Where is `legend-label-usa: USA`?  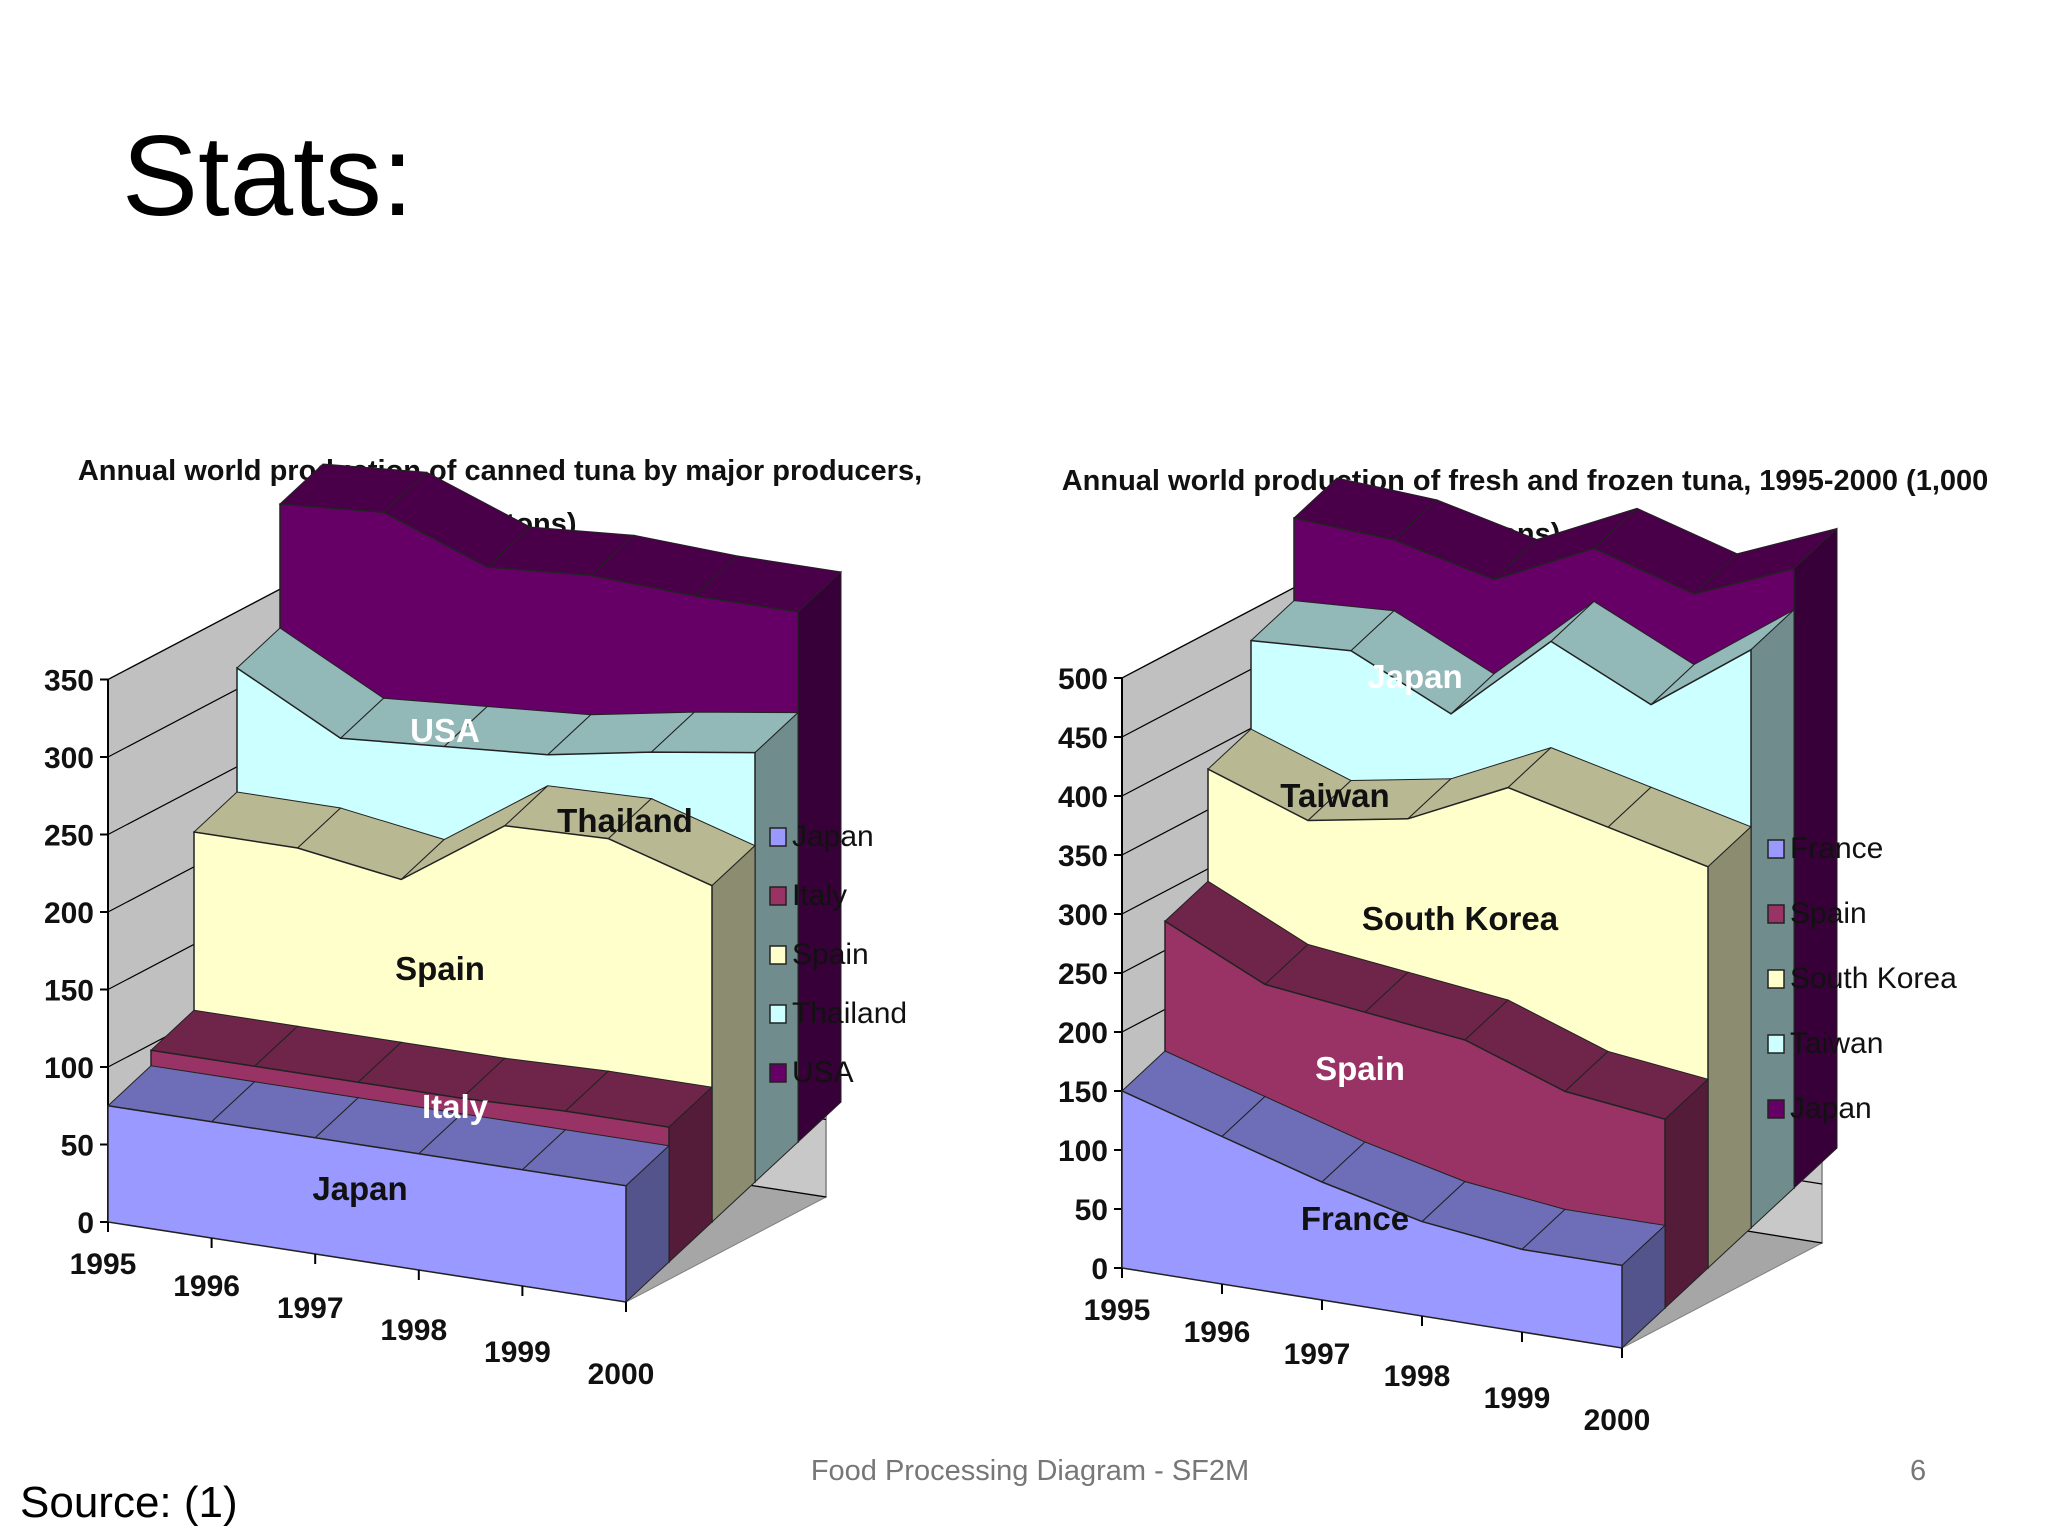
legend-label-usa: USA is located at coordinates (823, 1072).